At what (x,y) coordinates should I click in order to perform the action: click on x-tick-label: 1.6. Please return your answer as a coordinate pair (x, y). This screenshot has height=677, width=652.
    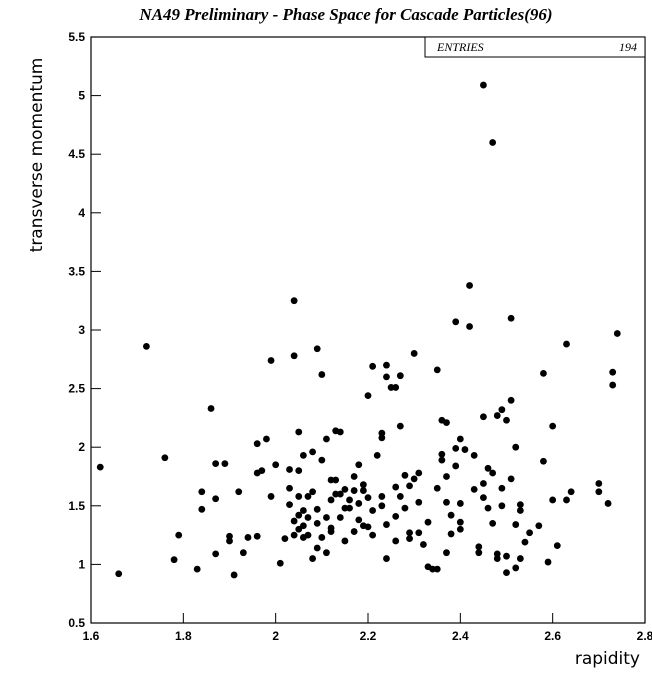
    Looking at the image, I should click on (91, 636).